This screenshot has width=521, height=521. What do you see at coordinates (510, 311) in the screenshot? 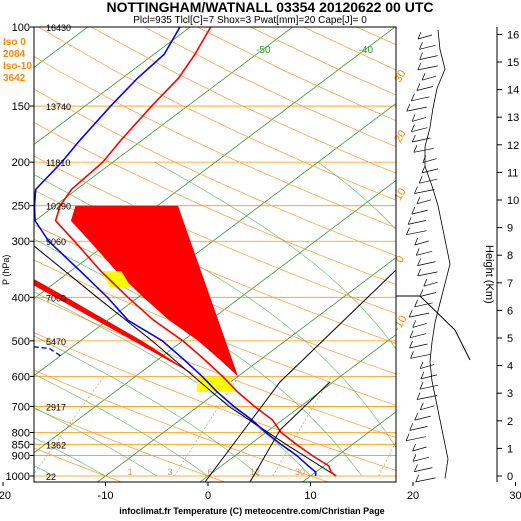
I see `height-tick-label: 6` at bounding box center [510, 311].